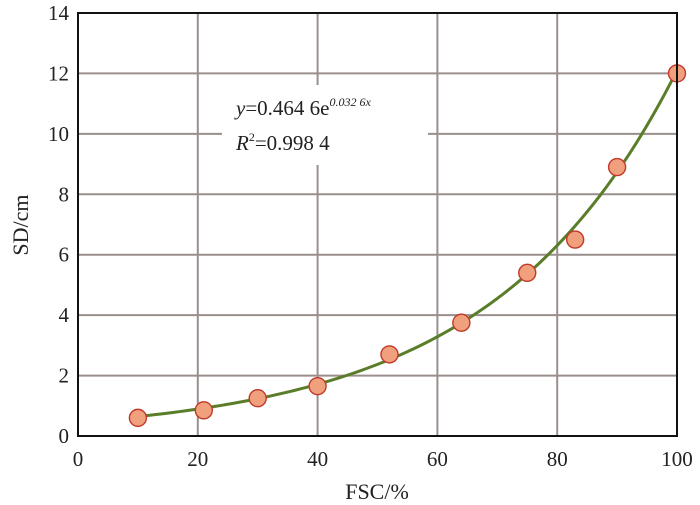 The image size is (700, 505). I want to click on x-tick-label: 60, so click(437, 459).